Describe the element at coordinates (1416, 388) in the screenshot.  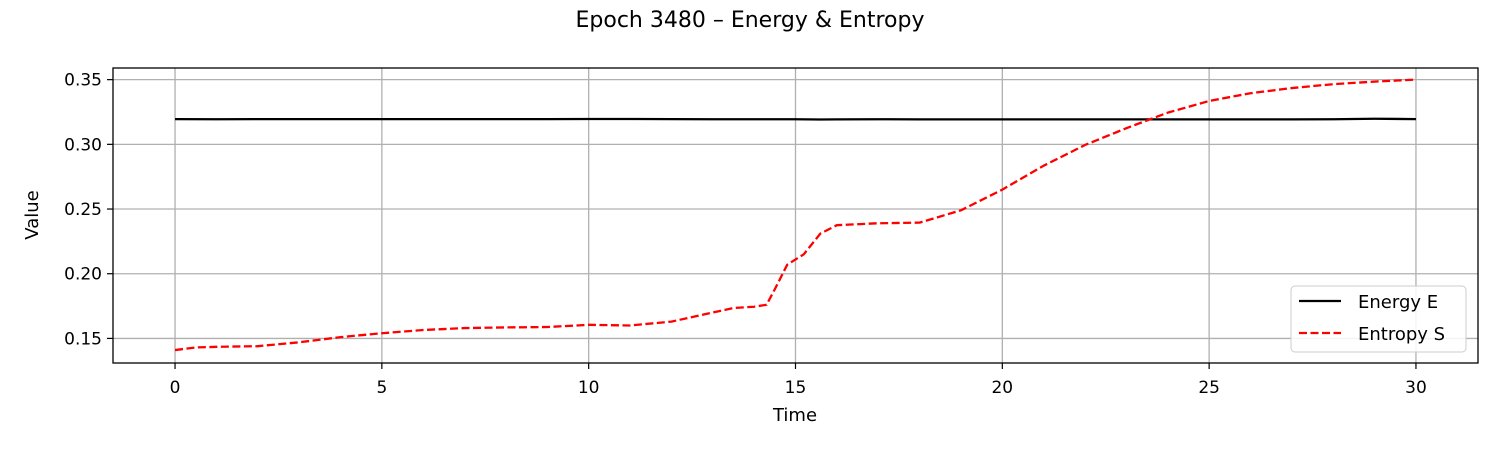
I see `x-tick-label: 30` at that location.